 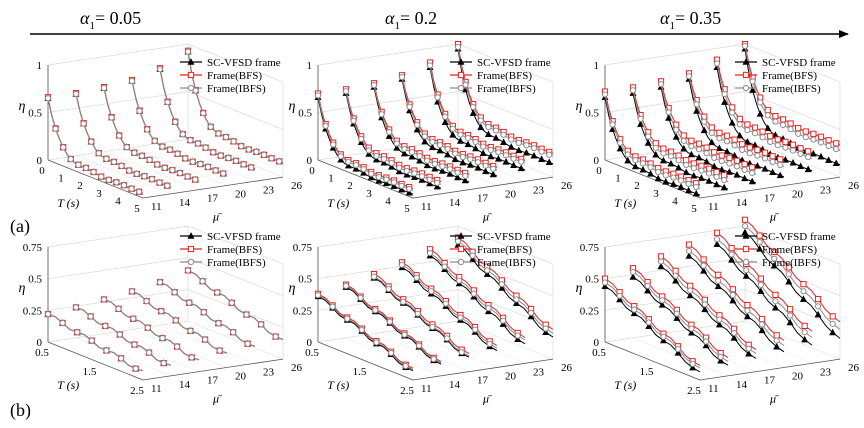 I want to click on alpha-label-1: α1= 0.05, so click(x=110, y=20).